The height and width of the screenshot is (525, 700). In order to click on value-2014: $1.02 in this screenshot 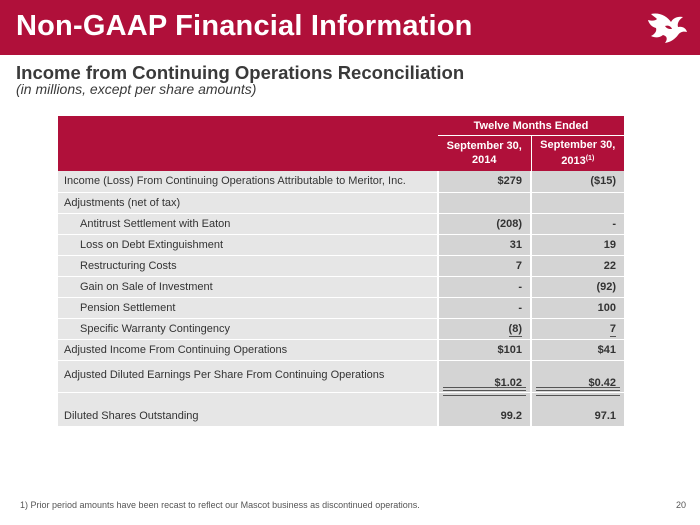, I will do `click(484, 376)`.